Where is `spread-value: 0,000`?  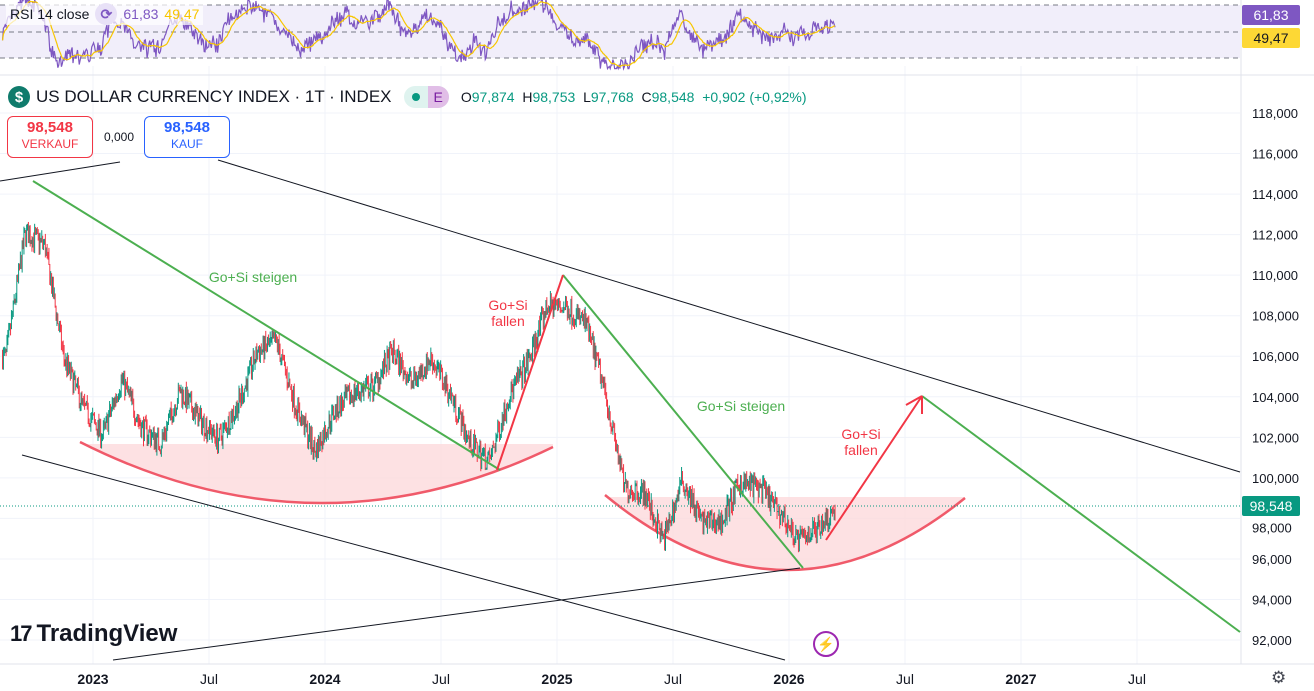
spread-value: 0,000 is located at coordinates (119, 137).